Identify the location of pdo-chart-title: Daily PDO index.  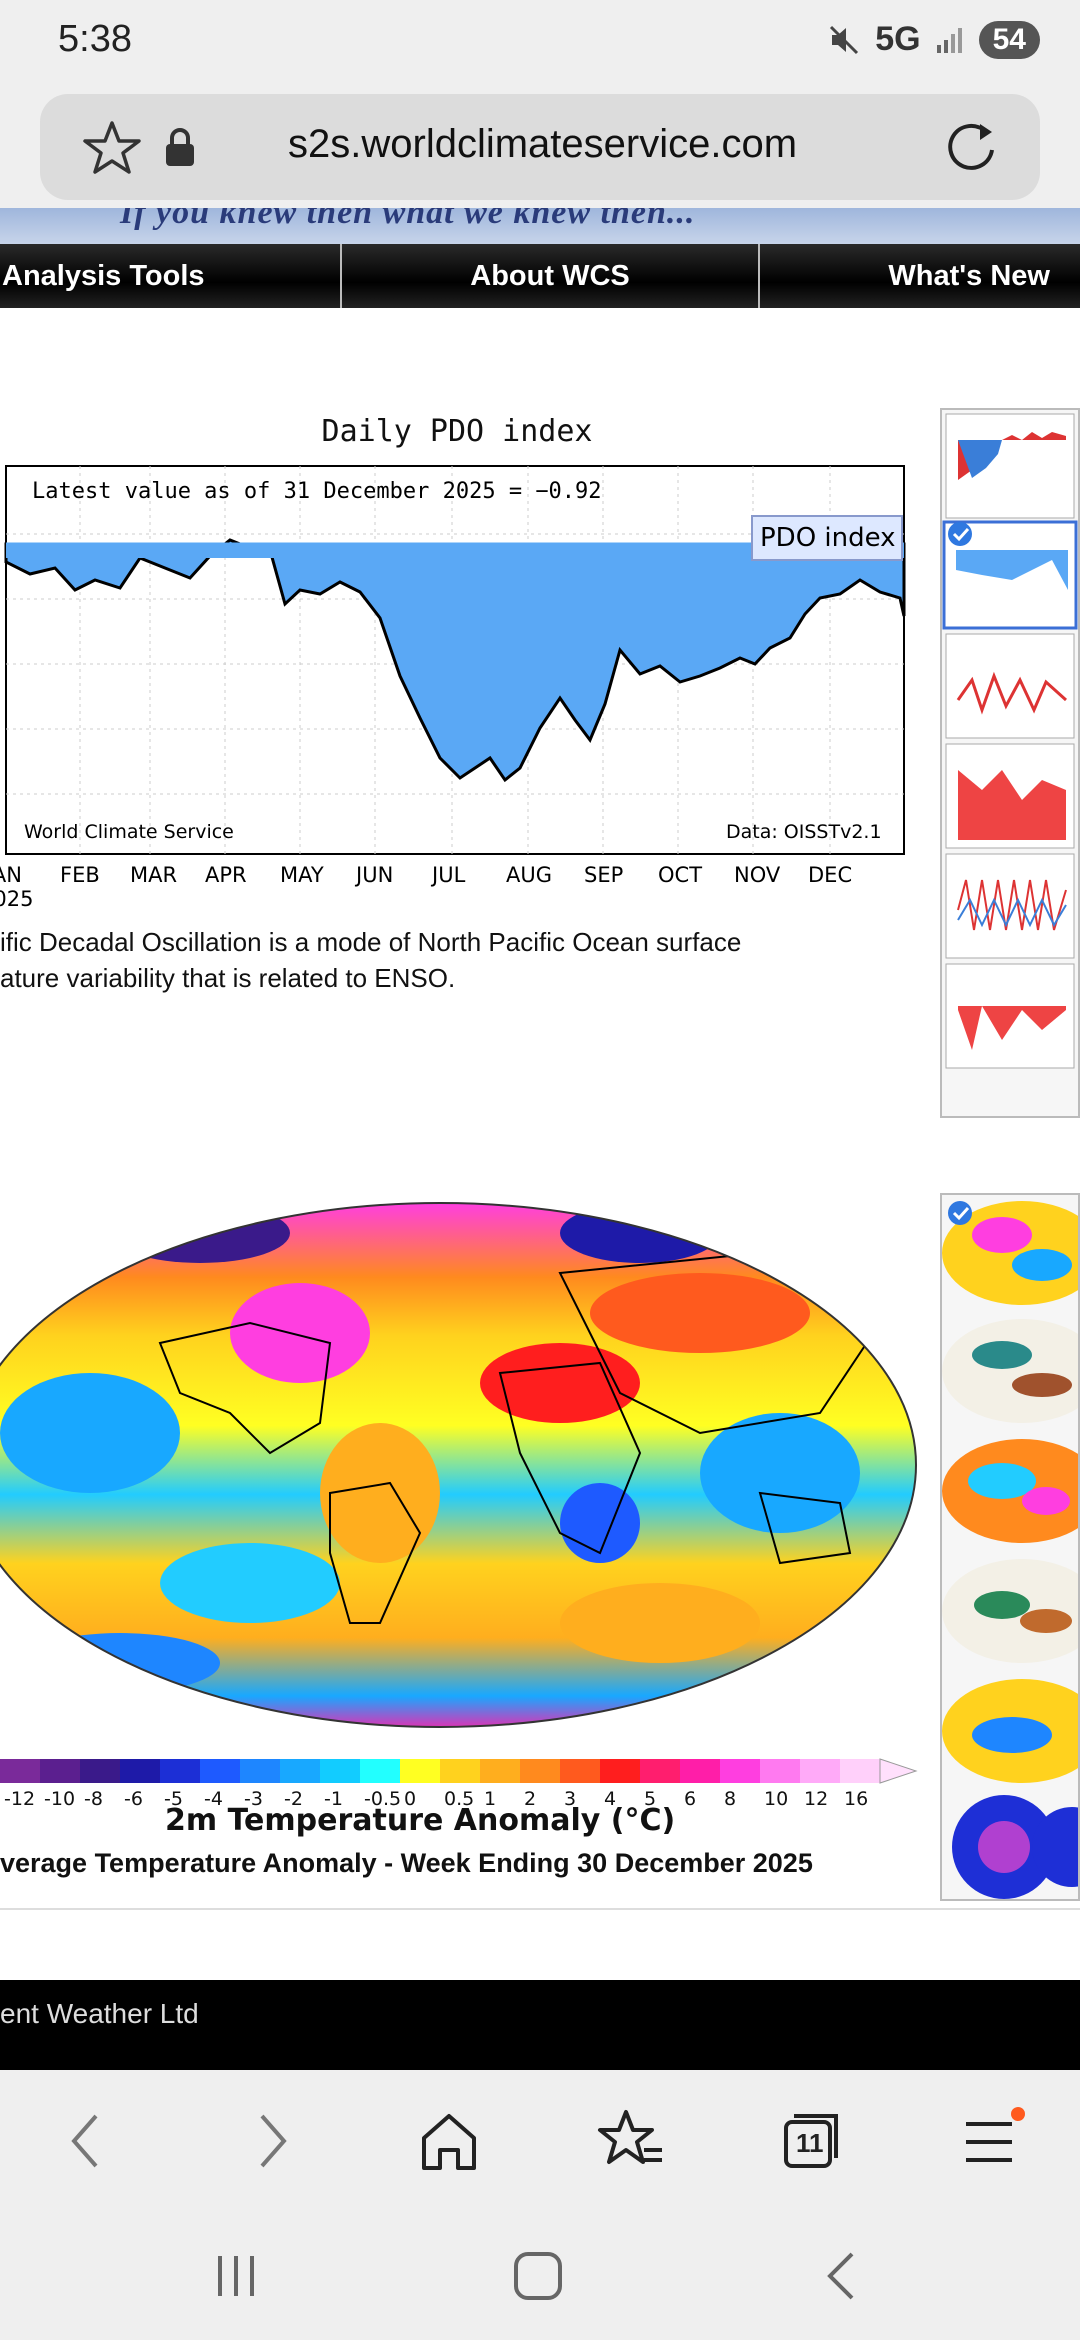
(457, 431).